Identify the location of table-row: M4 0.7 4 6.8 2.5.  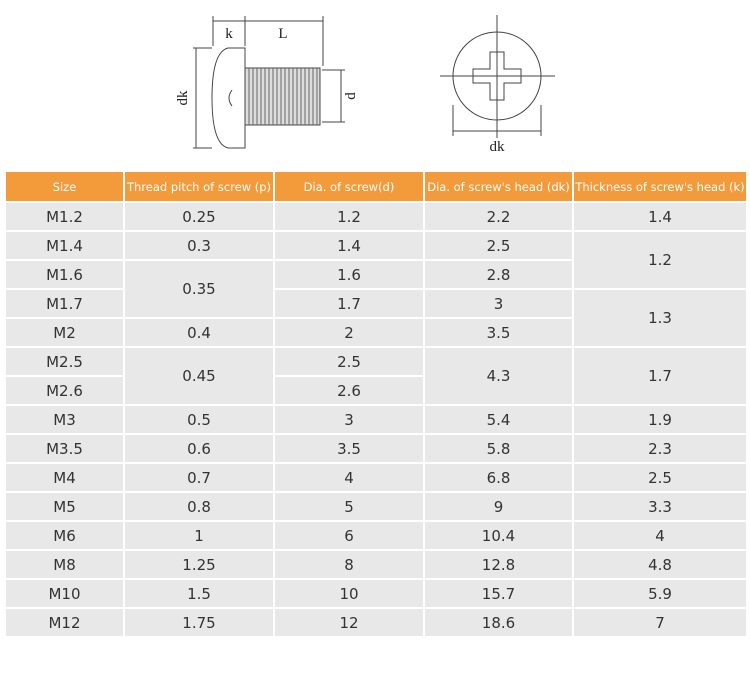
(376, 477).